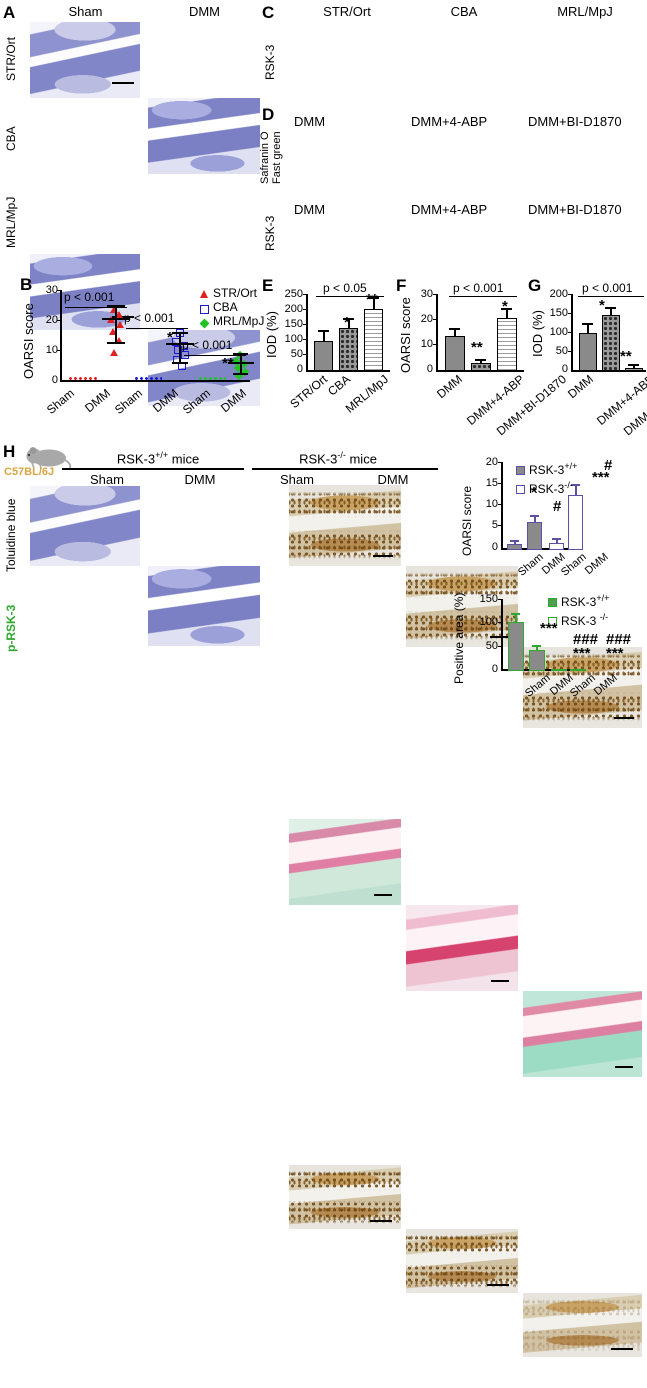 The height and width of the screenshot is (1388, 647). Describe the element at coordinates (494, 525) in the screenshot. I see `panel-h-oarsi-ytick-5: 5` at that location.